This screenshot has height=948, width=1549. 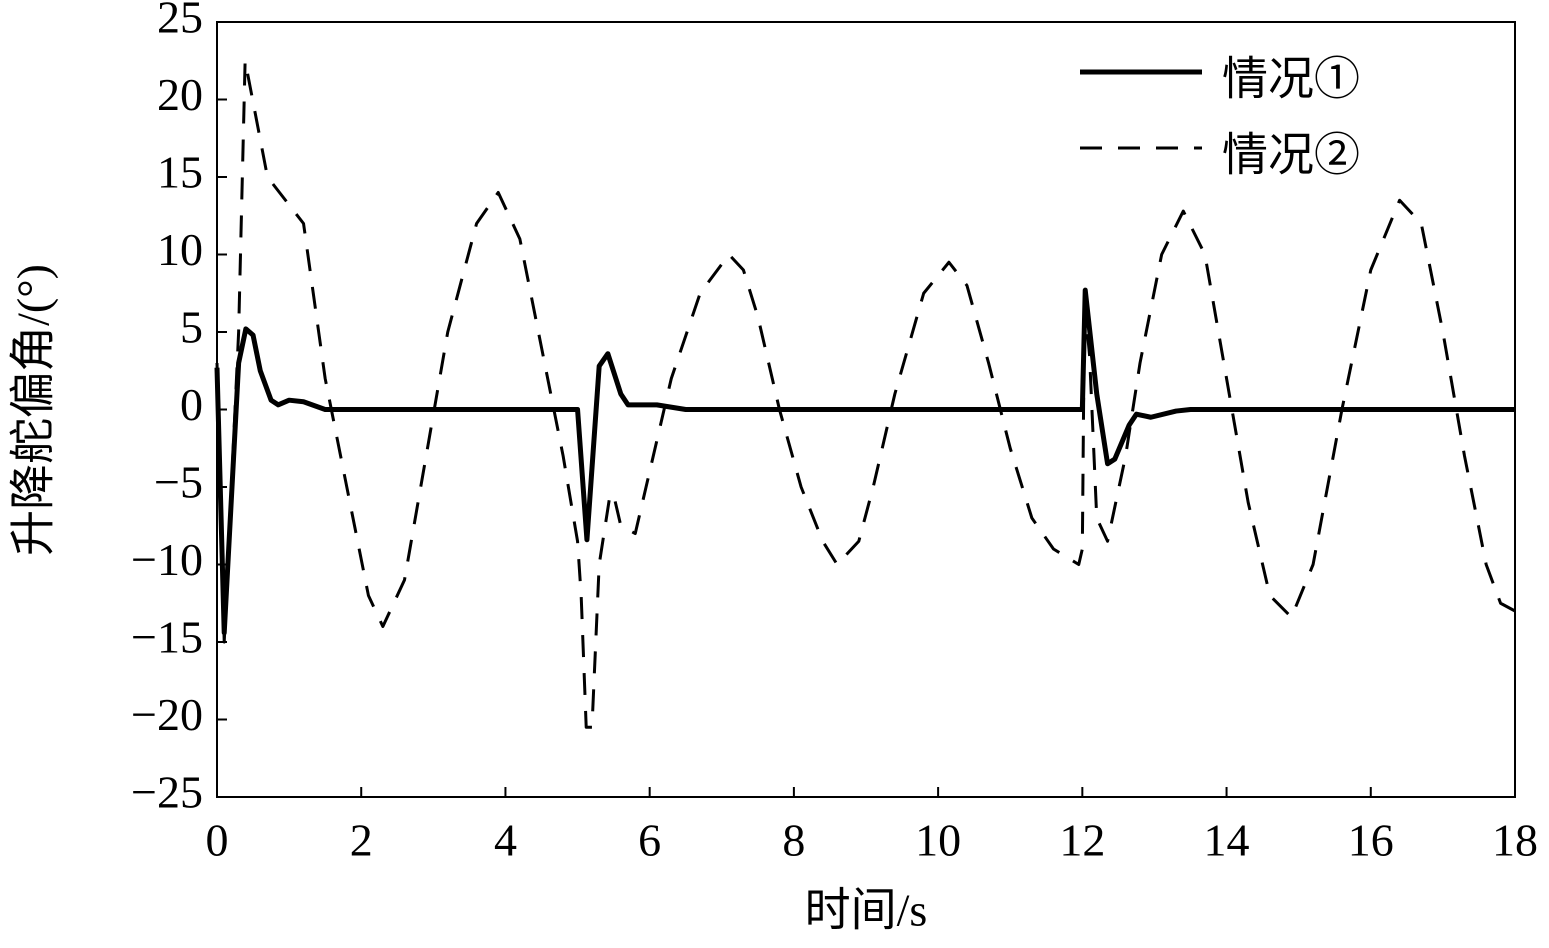 I want to click on y-tick-label: 5, so click(x=191, y=327).